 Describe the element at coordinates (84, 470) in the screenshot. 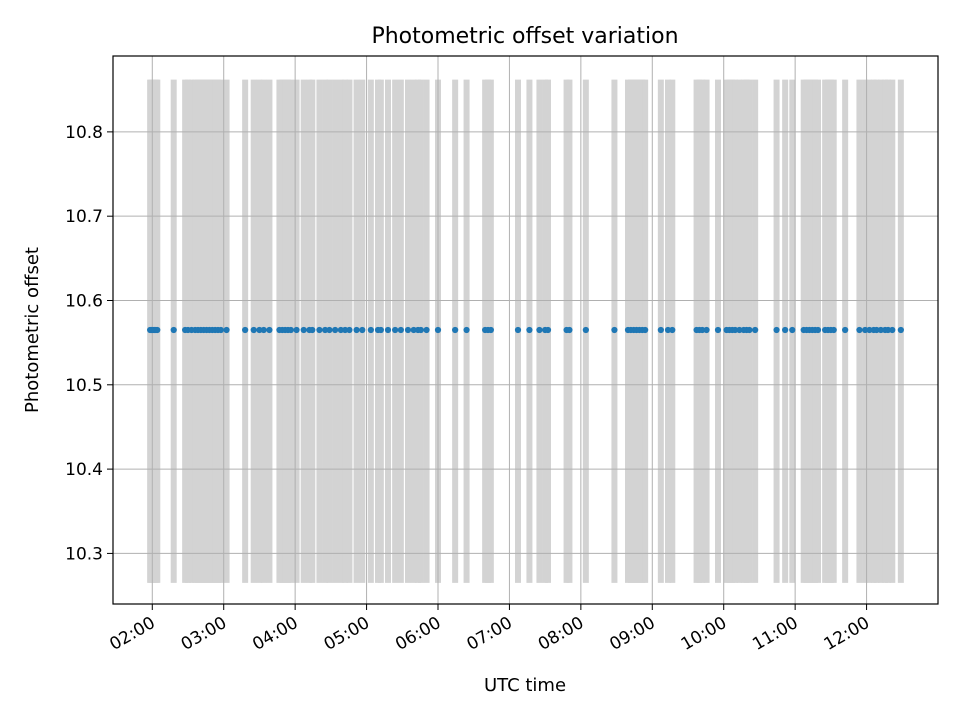

I see `y-tick-label: 10.4` at that location.